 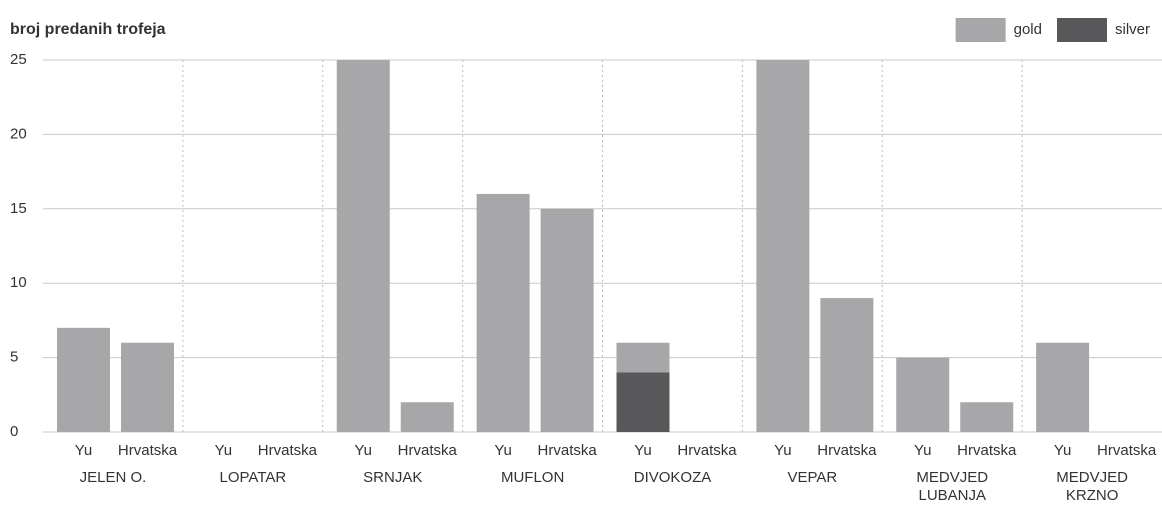 I want to click on x-tick-label: JELEN O., so click(x=113, y=477).